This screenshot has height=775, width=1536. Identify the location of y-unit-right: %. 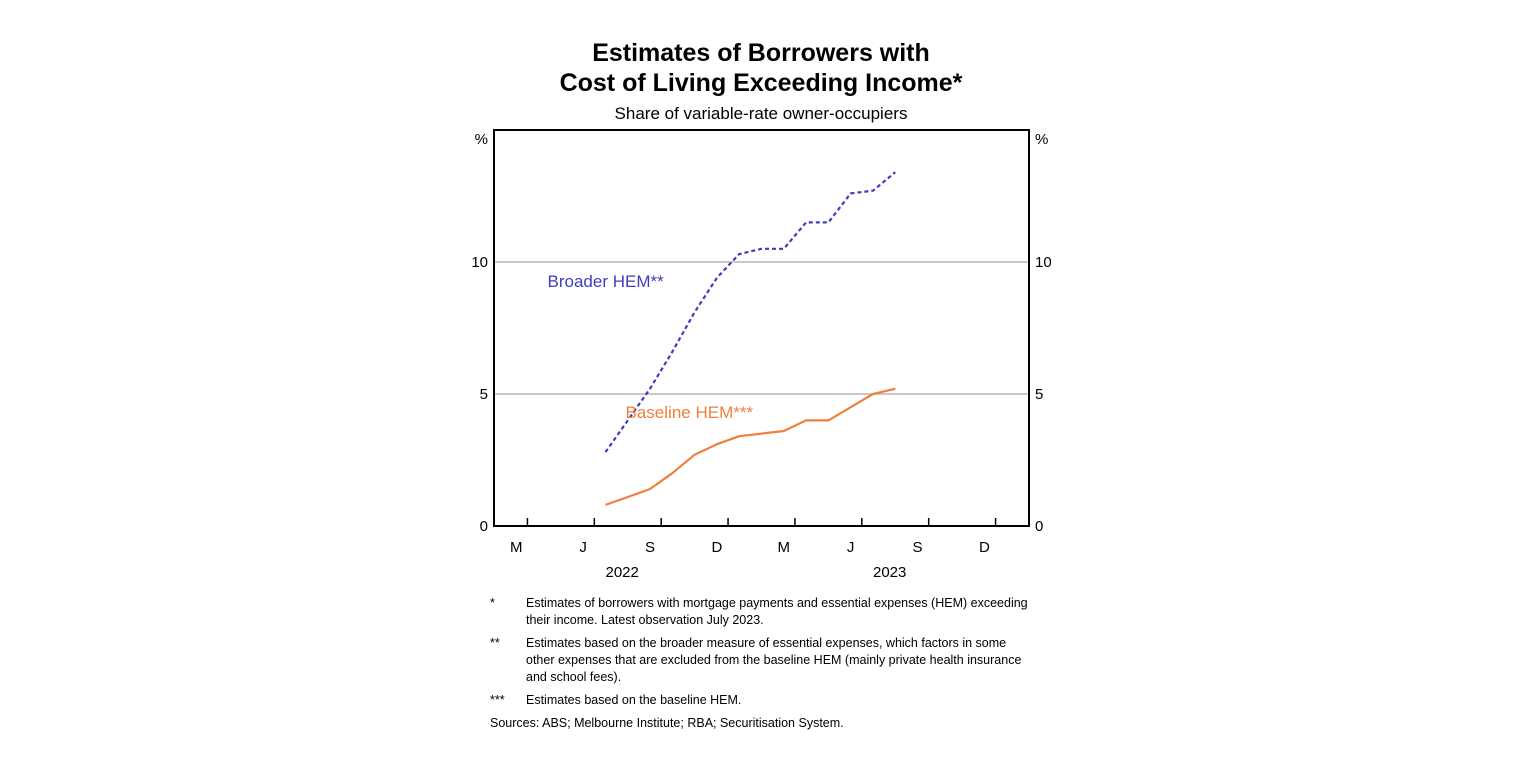
(1041, 139).